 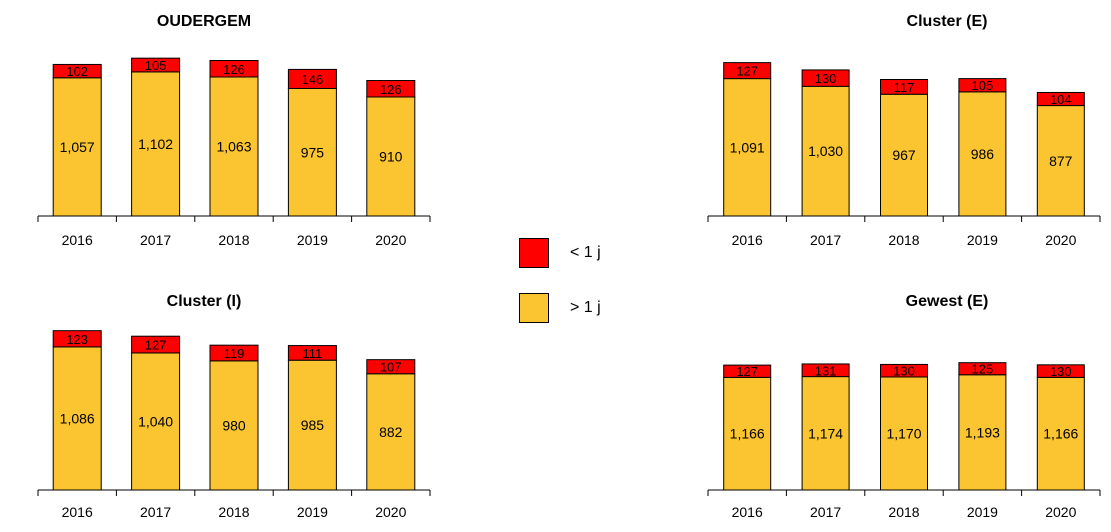 I want to click on data-label-upper: 104, so click(x=1061, y=99).